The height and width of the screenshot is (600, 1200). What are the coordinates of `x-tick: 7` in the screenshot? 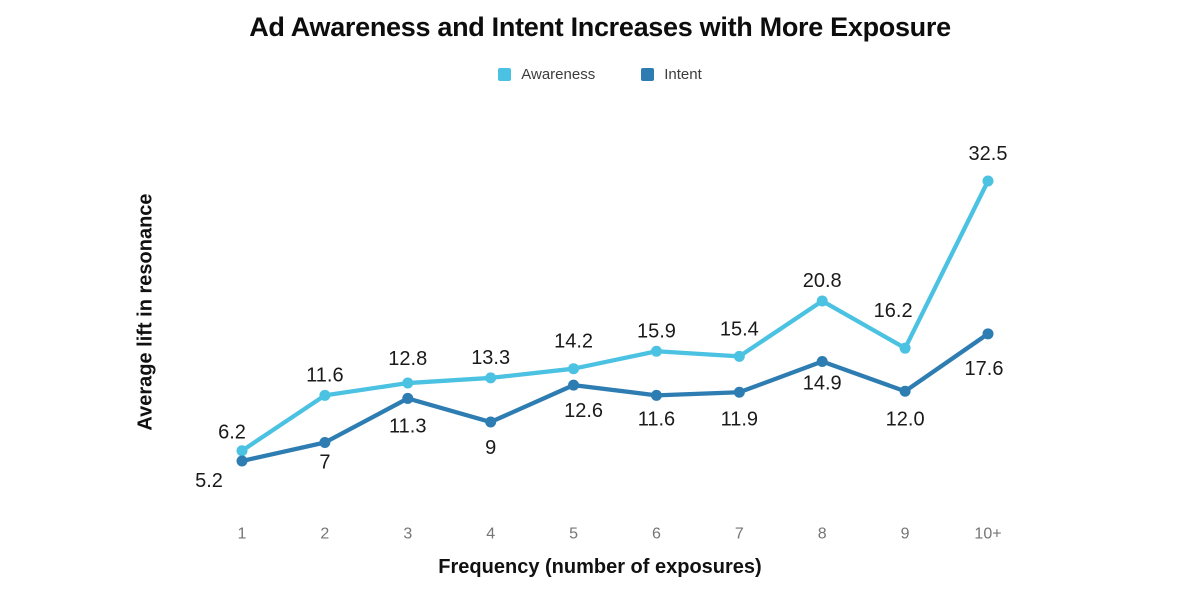 It's located at (739, 534).